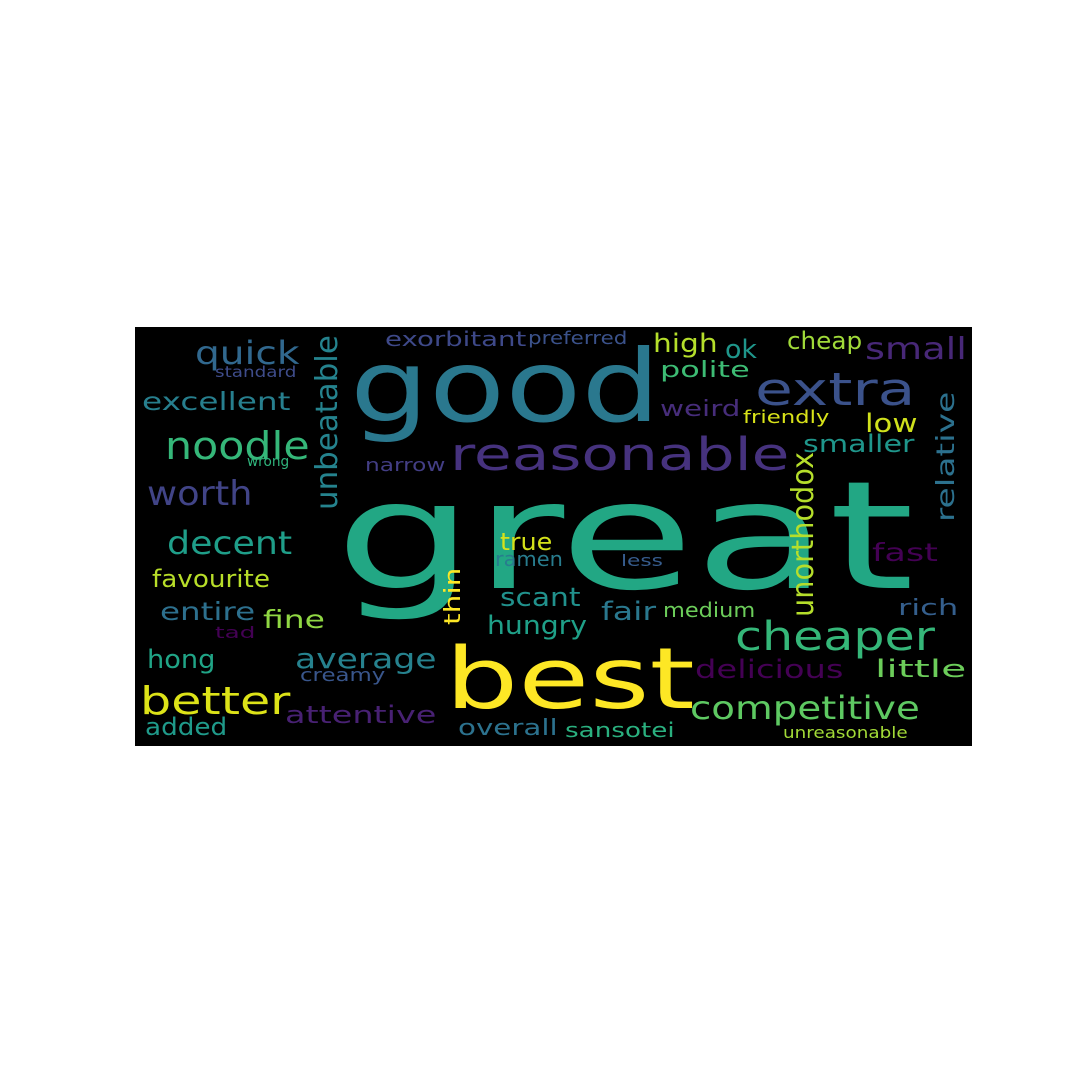 This screenshot has height=1080, width=1080. Describe the element at coordinates (835, 389) in the screenshot. I see `word-extra: extra` at that location.